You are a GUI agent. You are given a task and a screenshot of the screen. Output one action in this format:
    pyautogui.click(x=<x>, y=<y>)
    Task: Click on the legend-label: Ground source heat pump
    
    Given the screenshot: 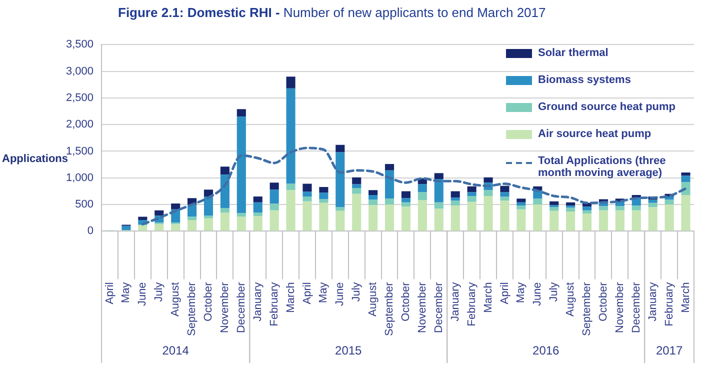 What is the action you would take?
    pyautogui.click(x=607, y=107)
    